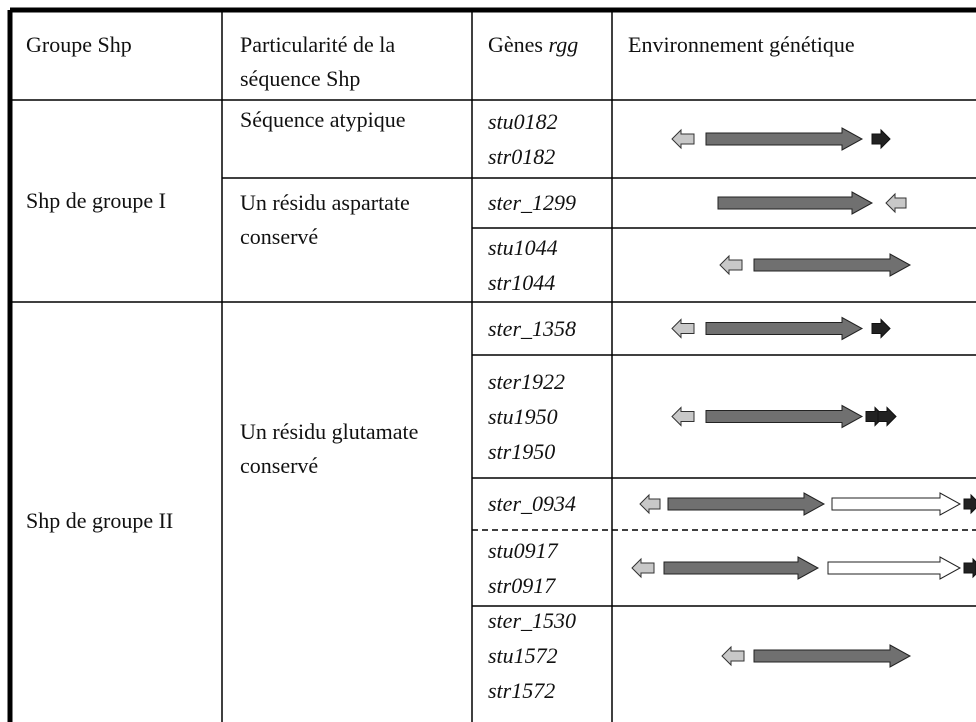 This screenshot has width=976, height=722. I want to click on header-text: Gènes, so click(515, 44).